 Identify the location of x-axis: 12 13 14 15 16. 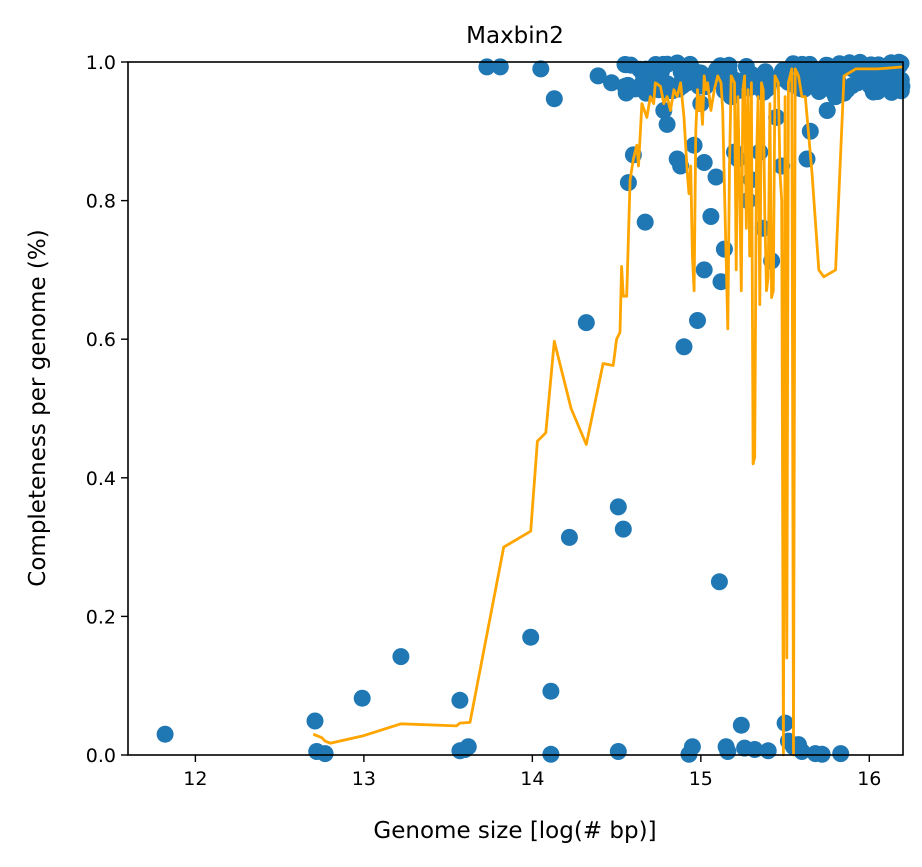
(532, 772).